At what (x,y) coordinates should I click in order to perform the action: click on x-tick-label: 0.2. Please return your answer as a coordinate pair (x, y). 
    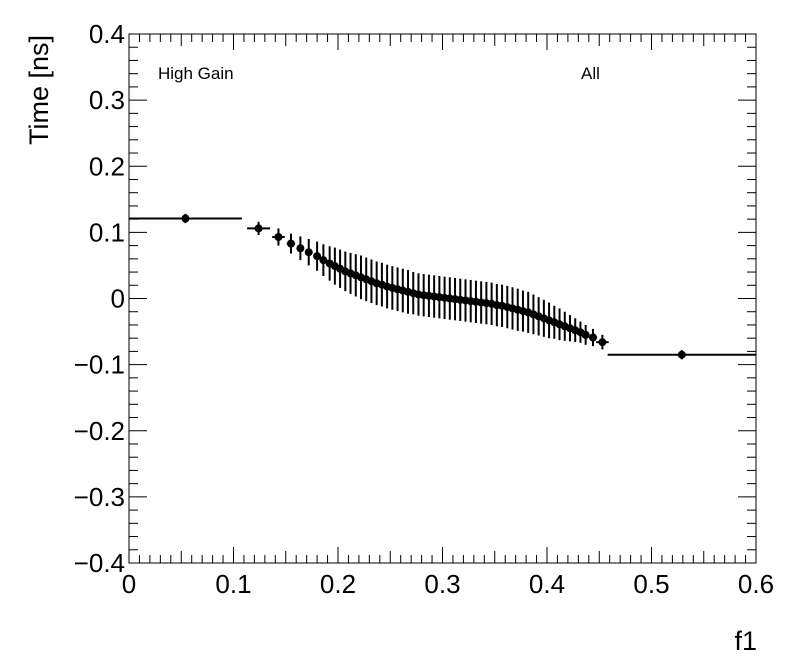
    Looking at the image, I should click on (338, 584).